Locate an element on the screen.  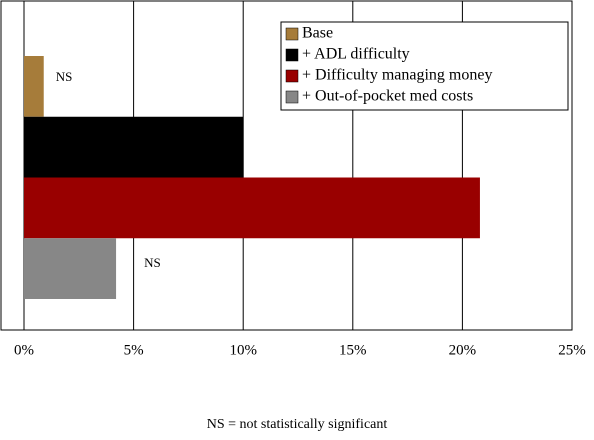
footnote: NS = not statistically significant is located at coordinates (297, 424).